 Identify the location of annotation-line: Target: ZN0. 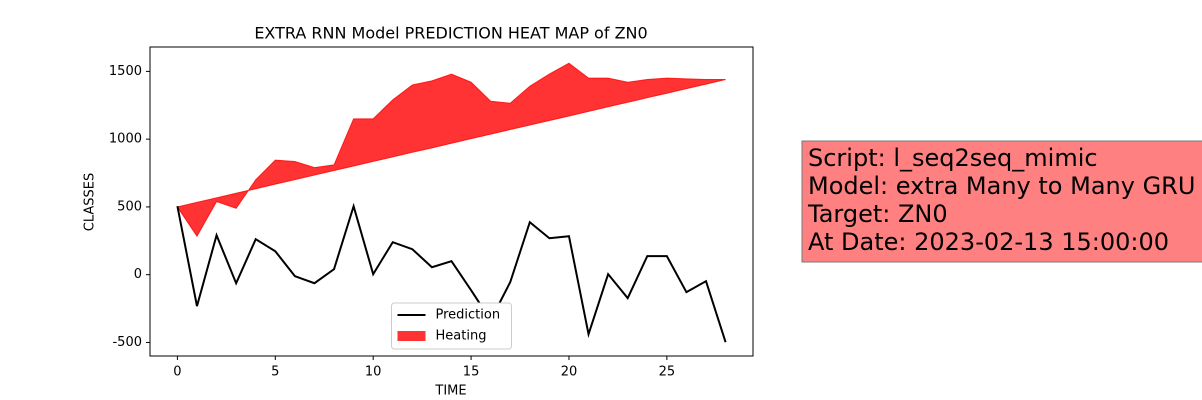
(877, 214).